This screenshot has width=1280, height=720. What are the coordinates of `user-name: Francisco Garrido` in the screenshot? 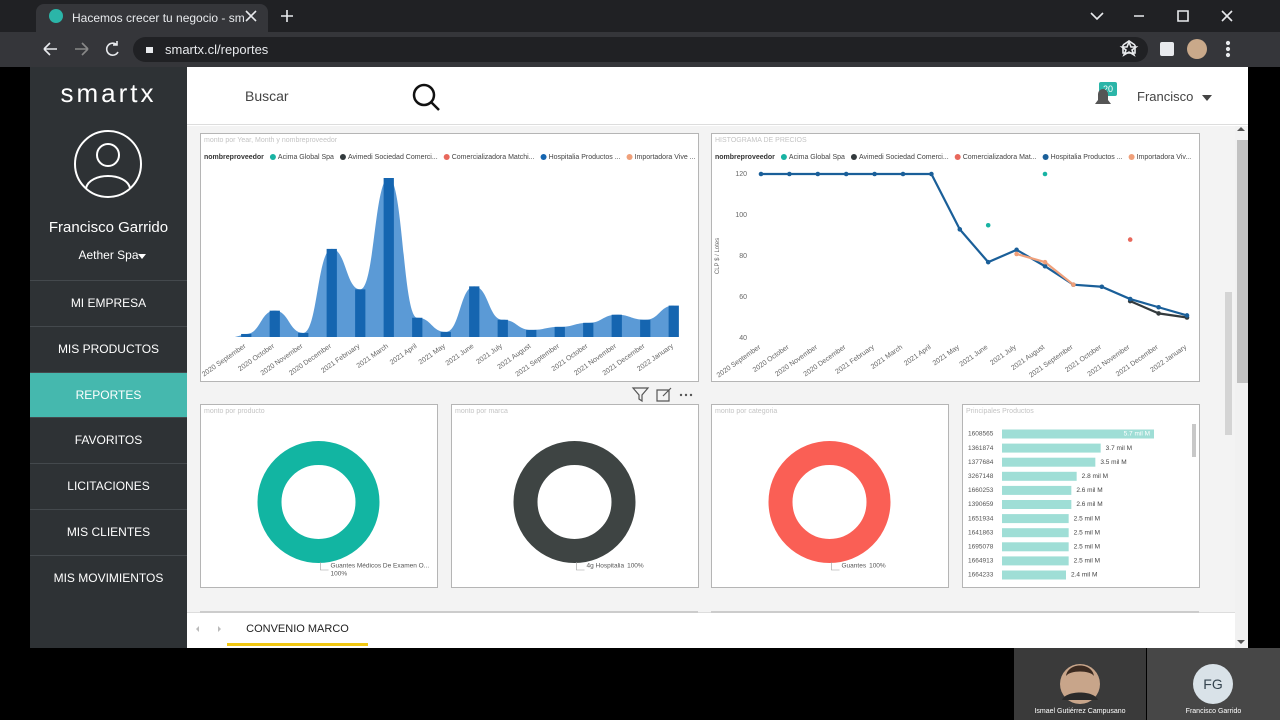 It's located at (108, 227).